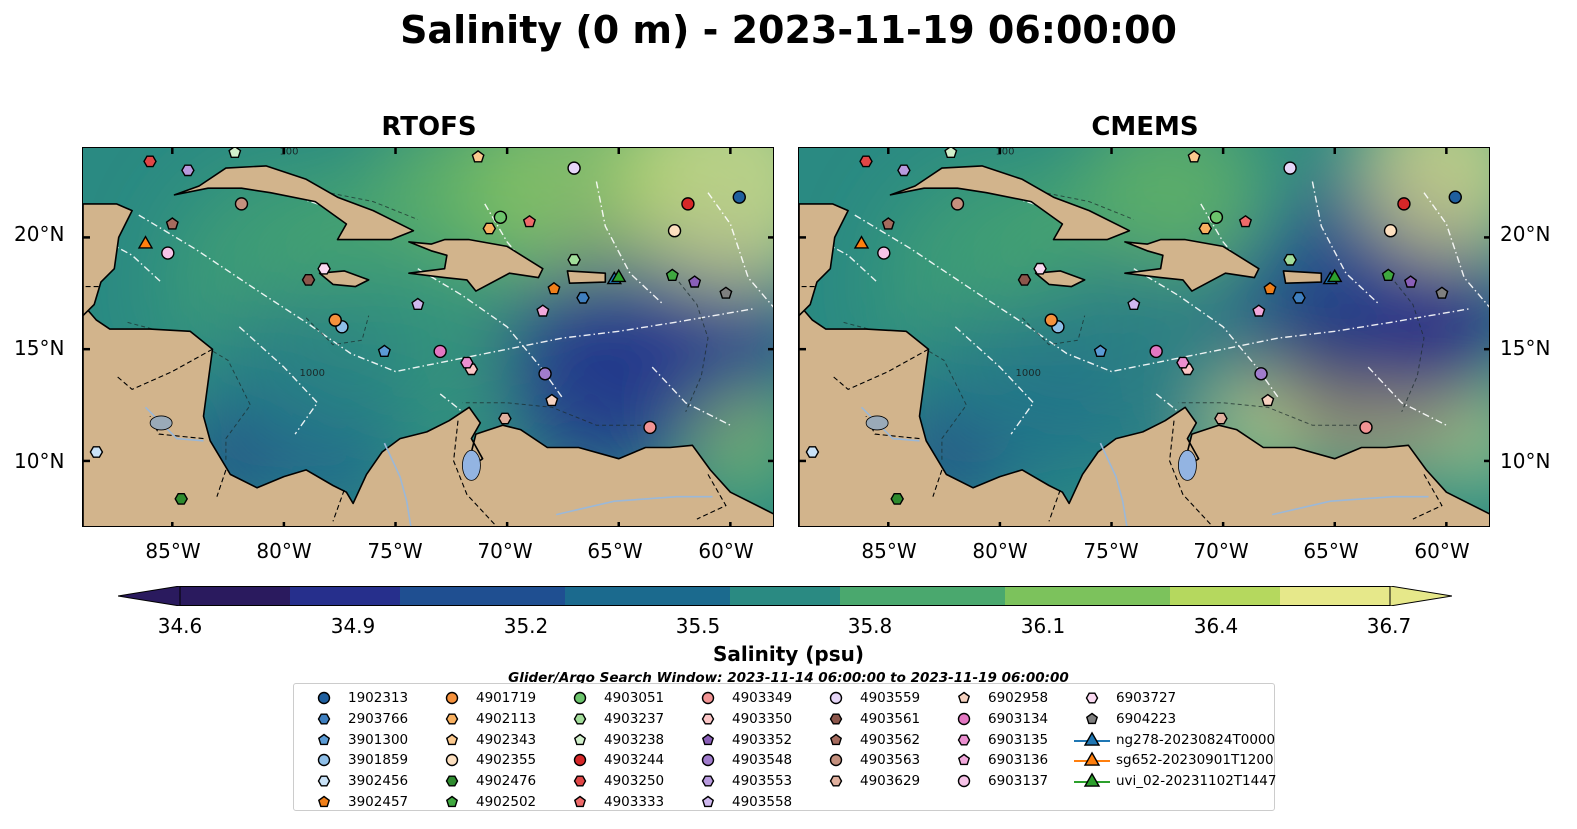 Image resolution: width=1577 pixels, height=829 pixels. I want to click on legend-item-label: 4903051, so click(634, 698).